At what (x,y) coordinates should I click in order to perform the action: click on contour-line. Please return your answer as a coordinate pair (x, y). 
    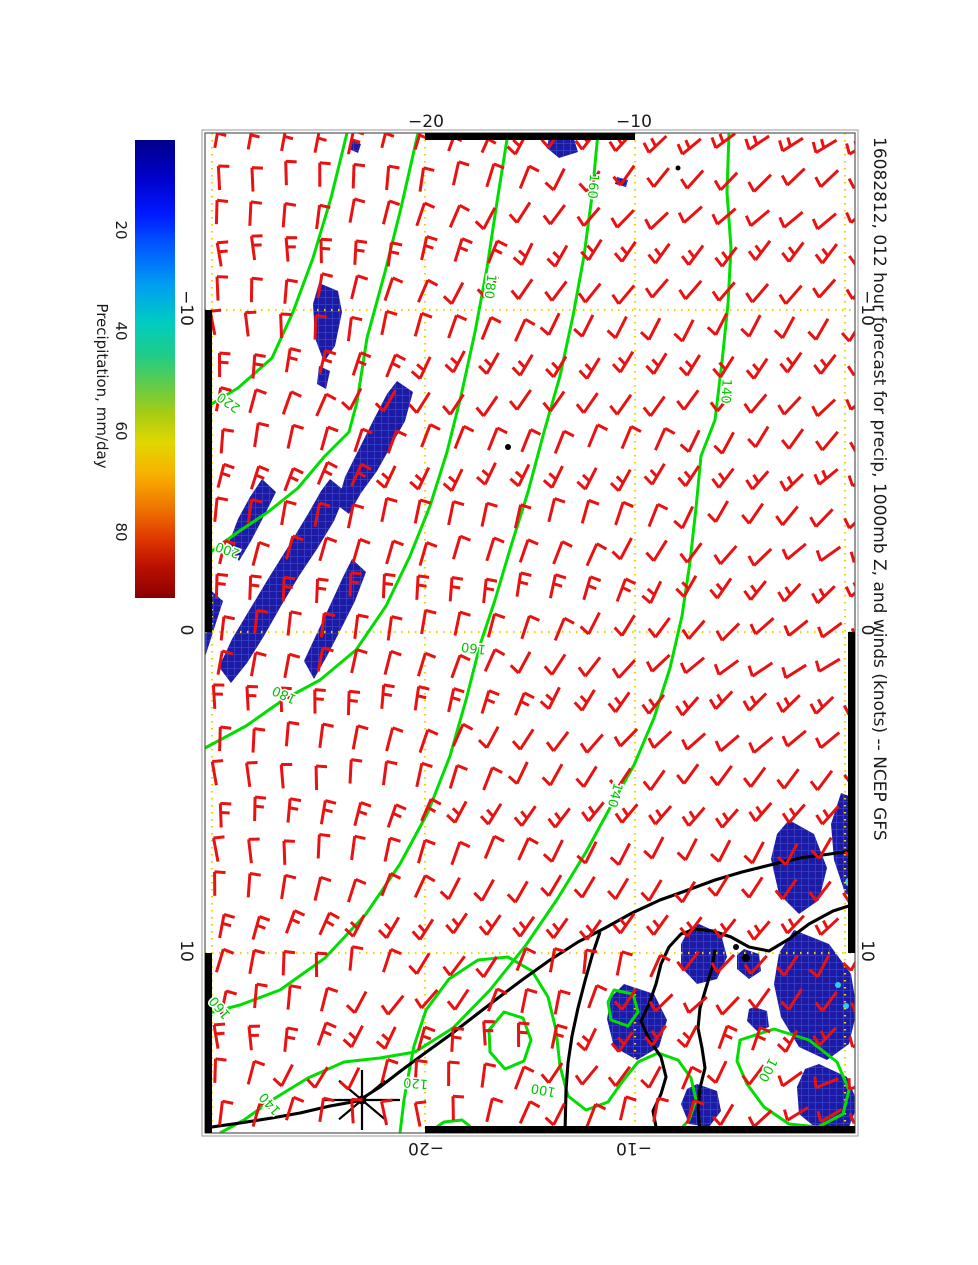
    Looking at the image, I should click on (277, 271).